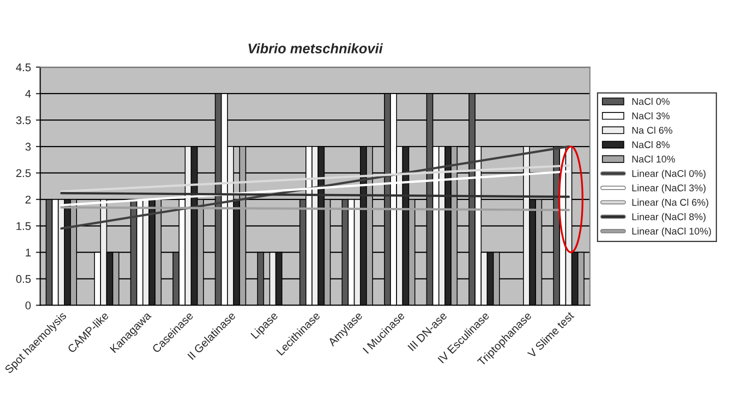 This screenshot has height=407, width=731. Describe the element at coordinates (652, 130) in the screenshot. I see `legend-label: Na Cl 6%` at that location.